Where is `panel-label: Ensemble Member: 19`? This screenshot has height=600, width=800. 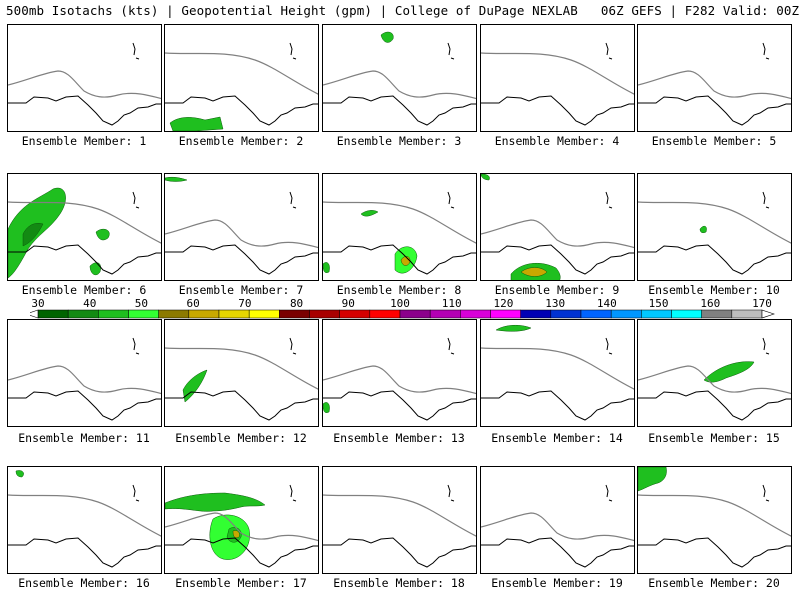 panel-label: Ensemble Member: 19 is located at coordinates (557, 583).